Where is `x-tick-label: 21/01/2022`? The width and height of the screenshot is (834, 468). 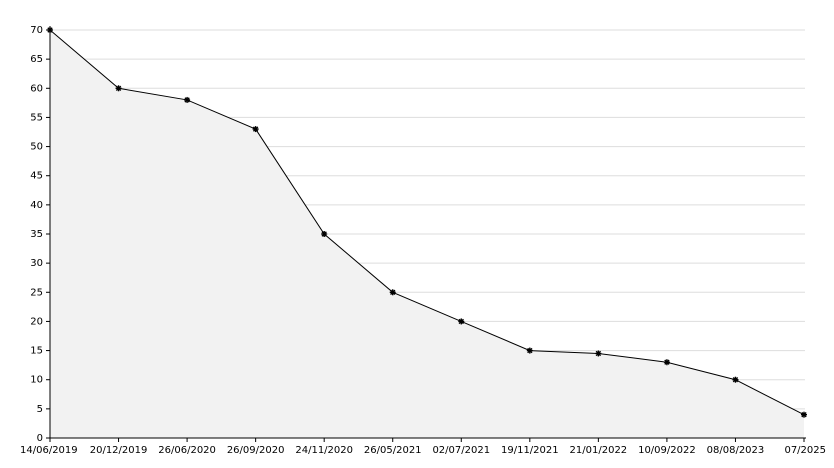 x-tick-label: 21/01/2022 is located at coordinates (599, 450).